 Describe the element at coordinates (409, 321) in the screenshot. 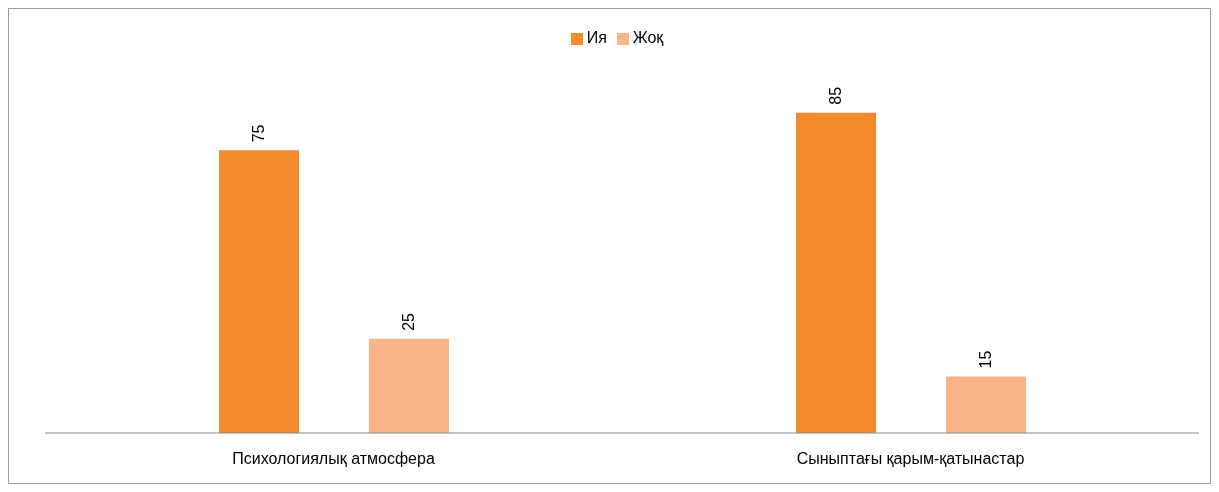

I see `data-label: 25` at that location.